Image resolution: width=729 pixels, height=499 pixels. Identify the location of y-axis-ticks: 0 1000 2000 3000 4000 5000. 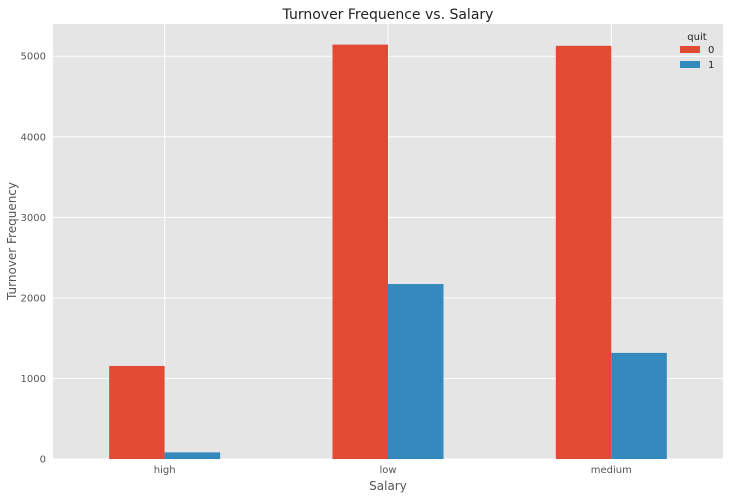
(33, 259).